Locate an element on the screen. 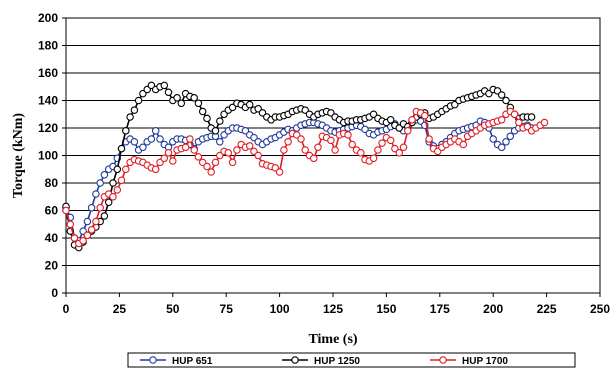 The height and width of the screenshot is (372, 615). x-tick-label: 250 is located at coordinates (600, 309).